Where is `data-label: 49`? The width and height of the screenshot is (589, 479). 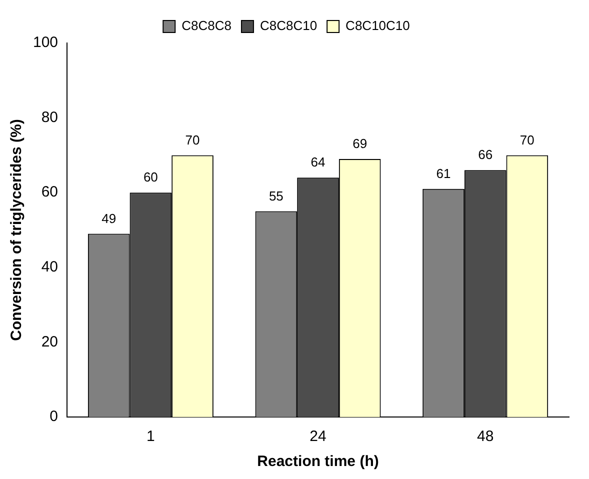
data-label: 49 is located at coordinates (109, 218).